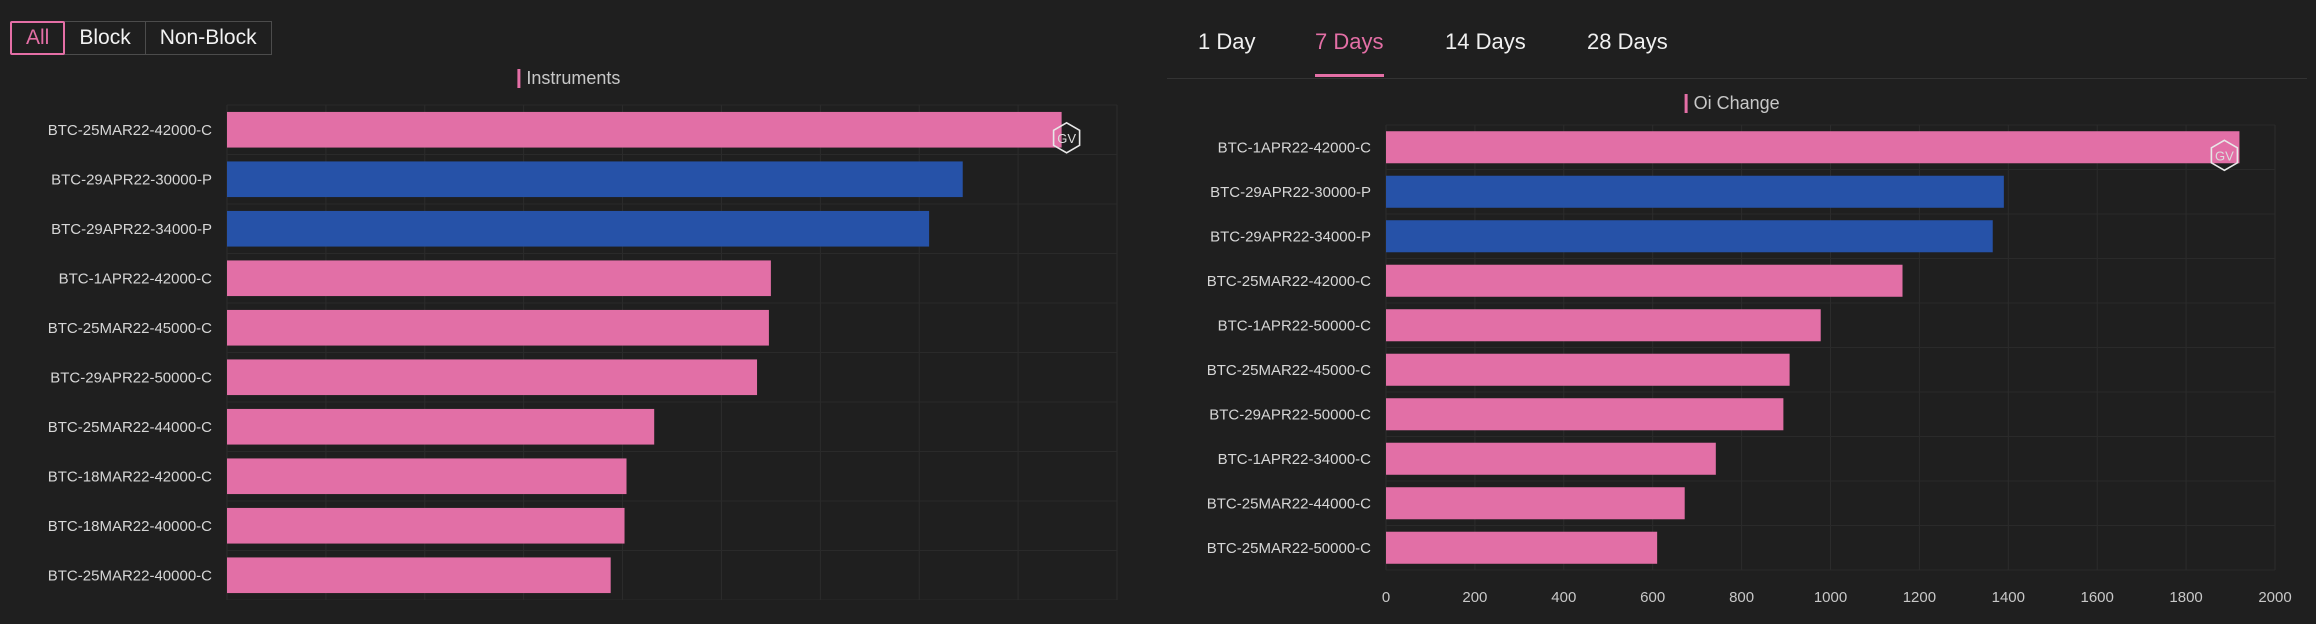  I want to click on y-tick-label: BTC-1APR22-34000-C, so click(1295, 459).